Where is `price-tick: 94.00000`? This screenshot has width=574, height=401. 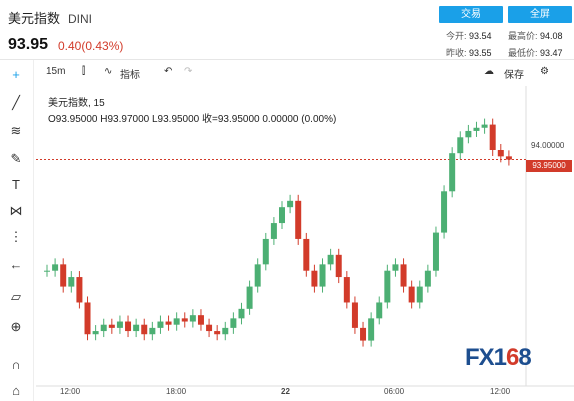 price-tick: 94.00000 is located at coordinates (548, 145).